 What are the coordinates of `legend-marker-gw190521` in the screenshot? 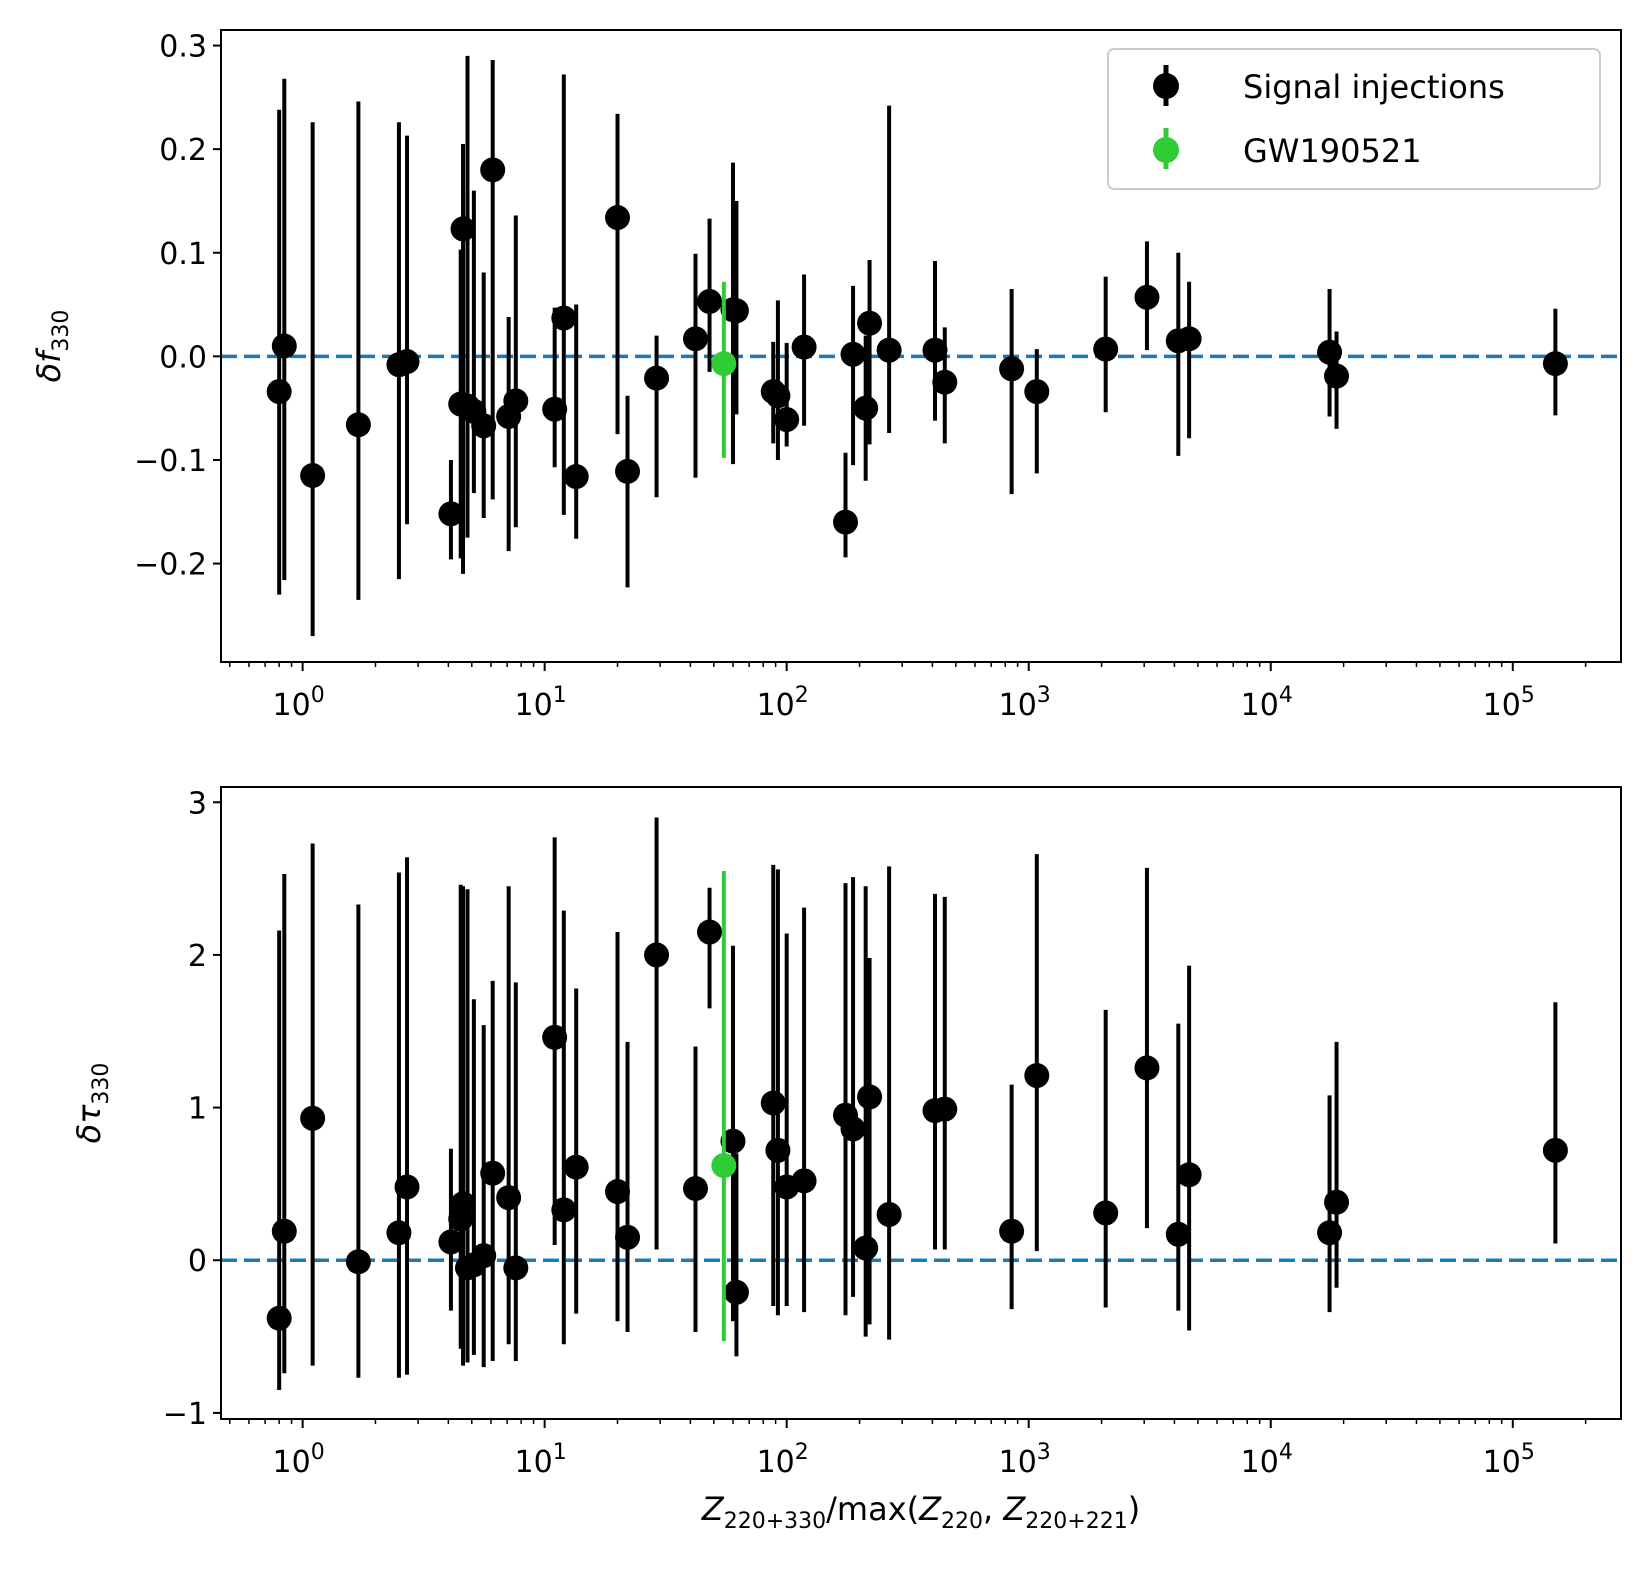 It's located at (1166, 148).